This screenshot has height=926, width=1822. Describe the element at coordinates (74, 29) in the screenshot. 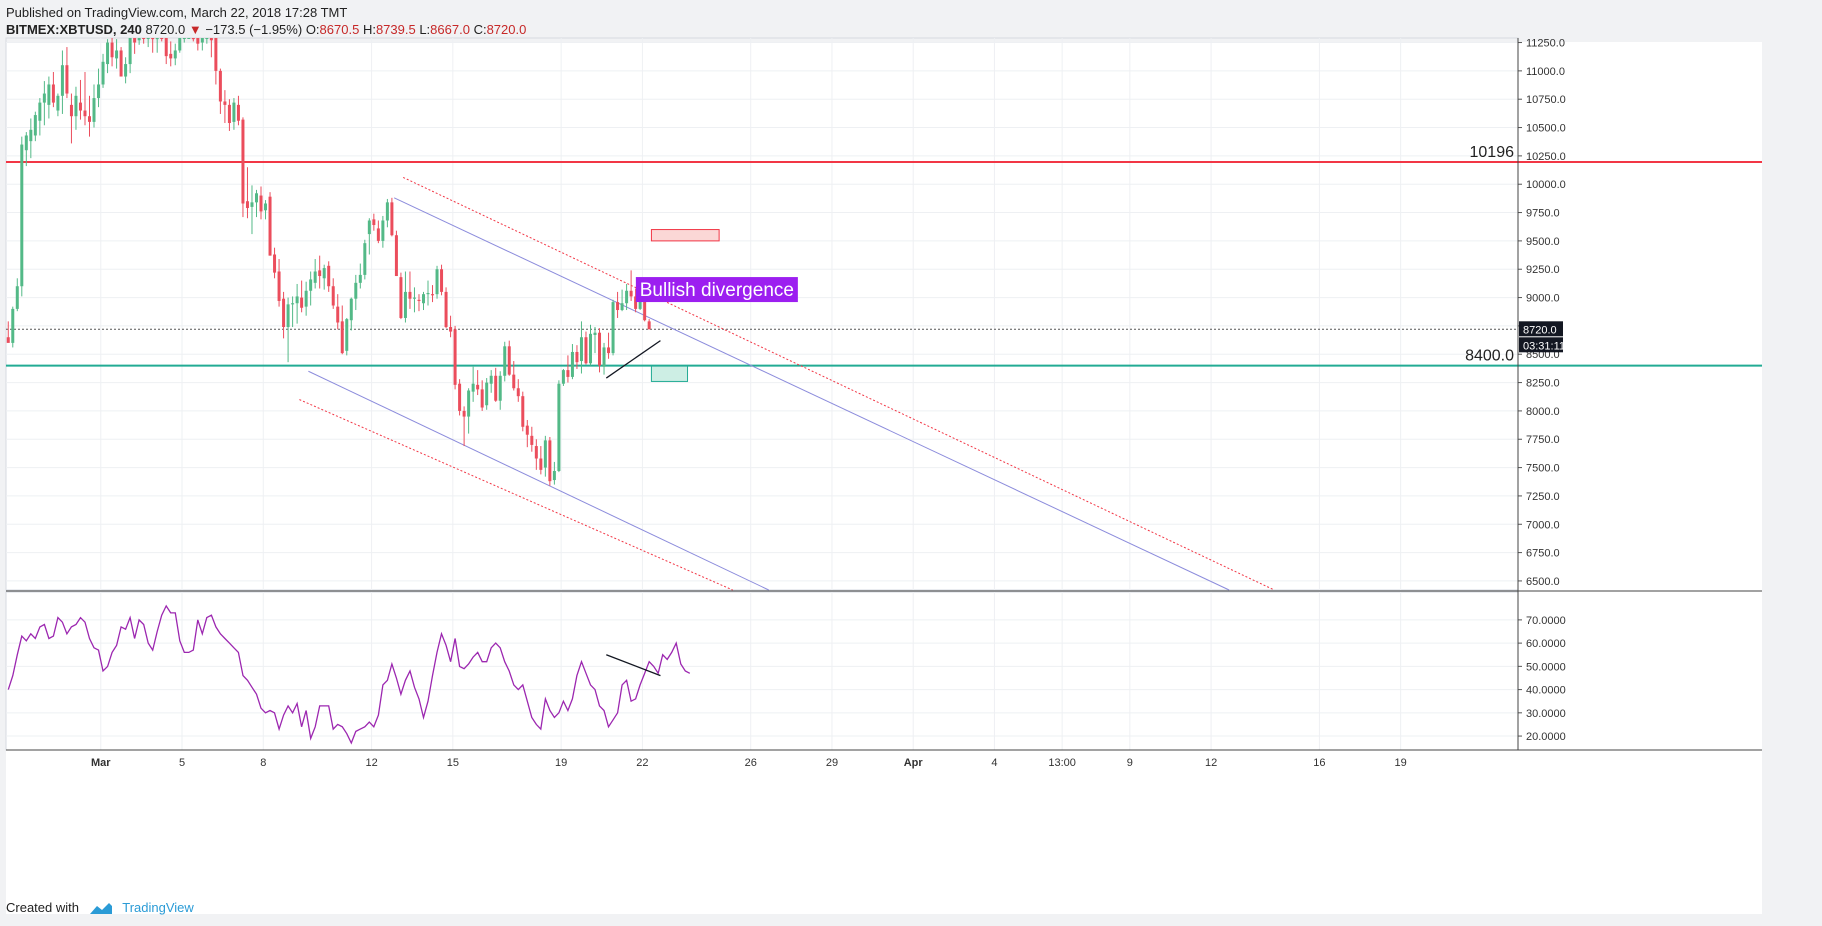

I see `symbol-name: BITMEX:XBTUSD, 240` at that location.